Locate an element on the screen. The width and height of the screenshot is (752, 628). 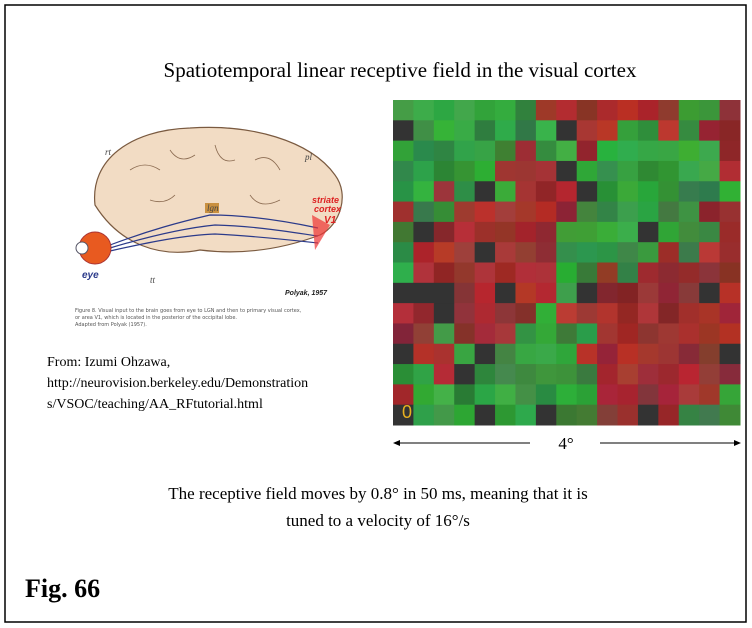
credit-line: s/VSOC/teaching/AA_RFtutorial.html is located at coordinates (155, 404).